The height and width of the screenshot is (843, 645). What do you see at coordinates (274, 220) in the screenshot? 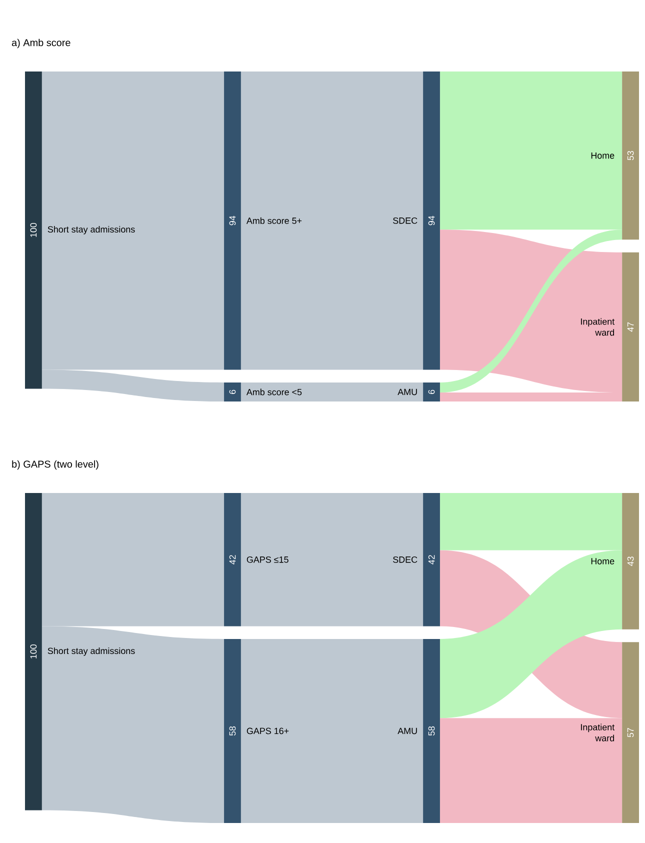
I see `category-label: Amb score 5+` at bounding box center [274, 220].